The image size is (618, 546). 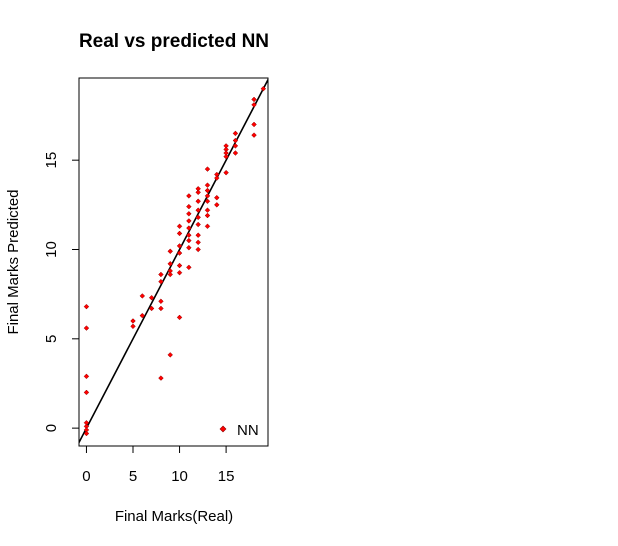 I want to click on legend-marker-diamond, so click(x=223, y=429).